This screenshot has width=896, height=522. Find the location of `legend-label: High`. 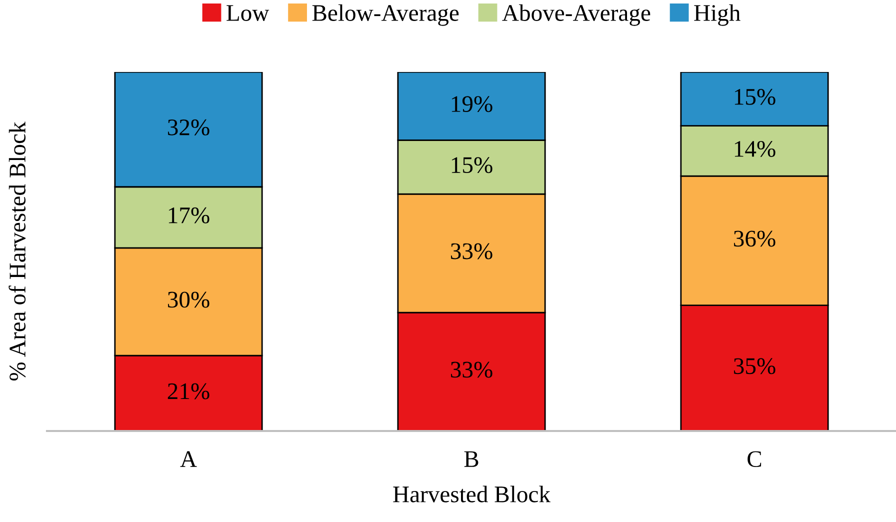

legend-label: High is located at coordinates (717, 15).